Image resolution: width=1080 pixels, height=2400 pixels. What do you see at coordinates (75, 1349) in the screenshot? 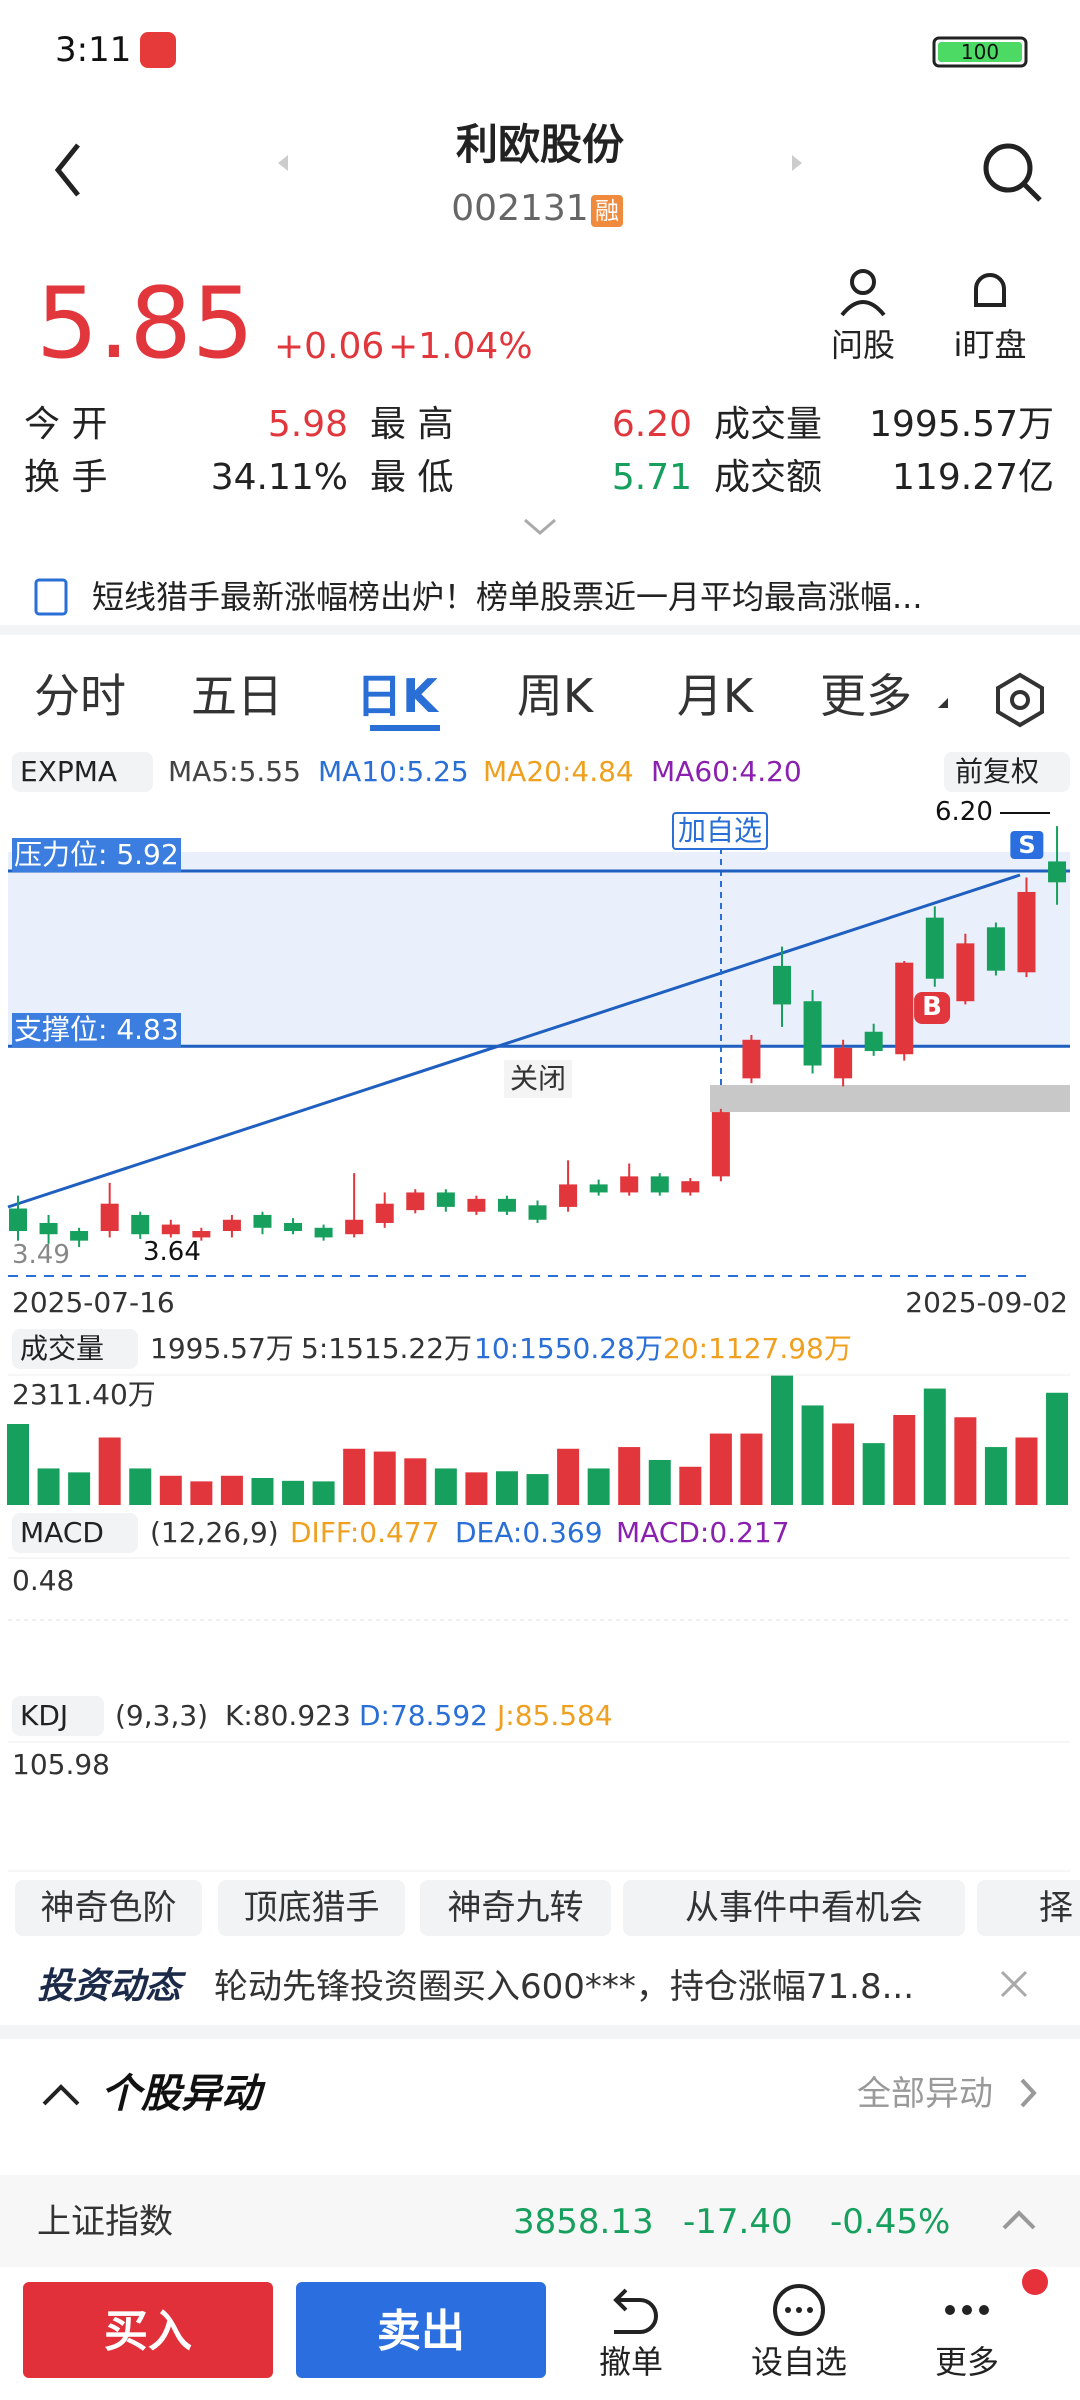
I see `volume-select` at bounding box center [75, 1349].